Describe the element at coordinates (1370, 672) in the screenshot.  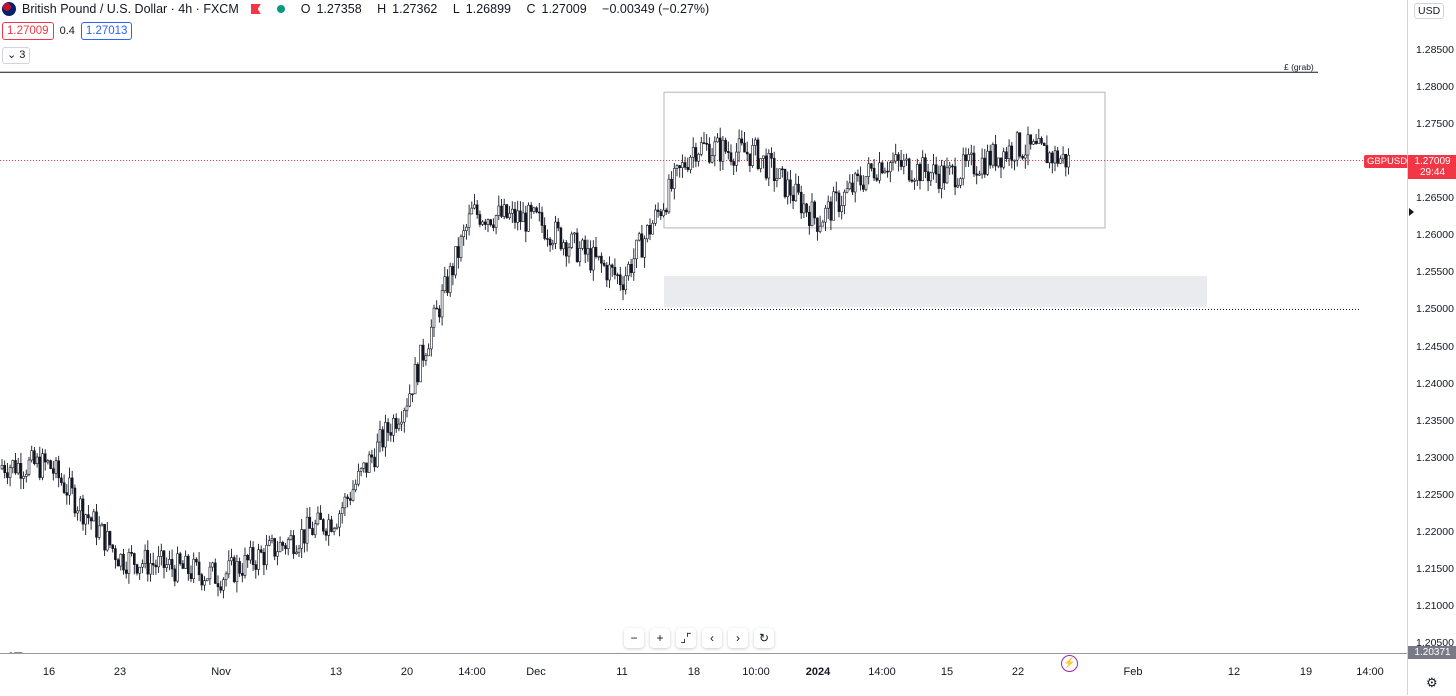
I see `time-tick-label: 14:00` at that location.